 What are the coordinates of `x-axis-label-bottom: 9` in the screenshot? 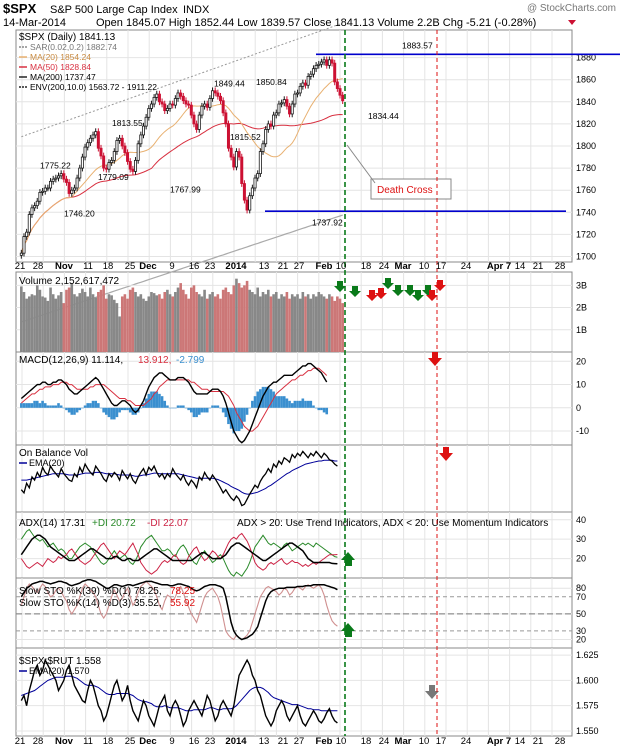 It's located at (171, 741).